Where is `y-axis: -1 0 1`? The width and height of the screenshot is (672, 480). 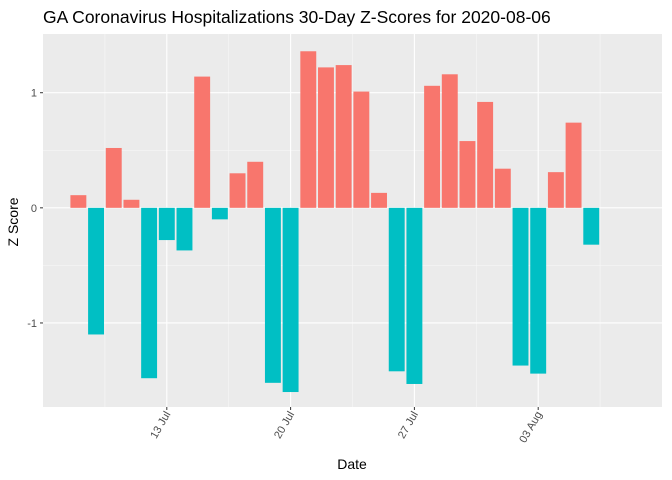
y-axis: -1 0 1 is located at coordinates (35, 209).